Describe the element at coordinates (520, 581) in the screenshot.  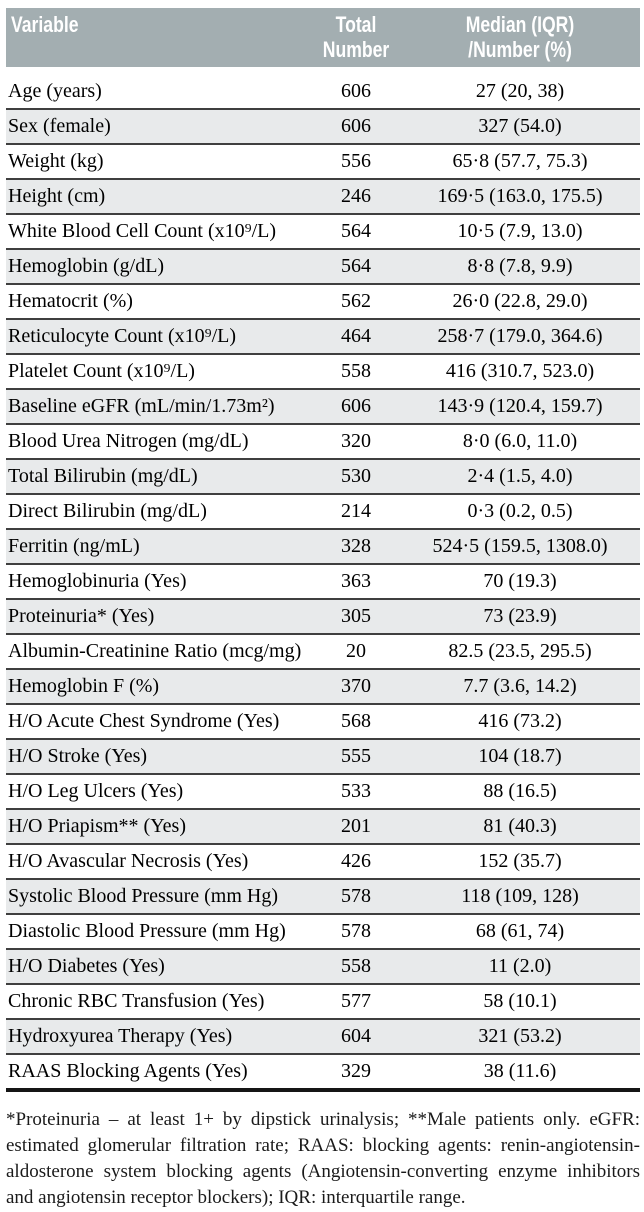
I see `row-median-value-cell: 70 (19.3)` at that location.